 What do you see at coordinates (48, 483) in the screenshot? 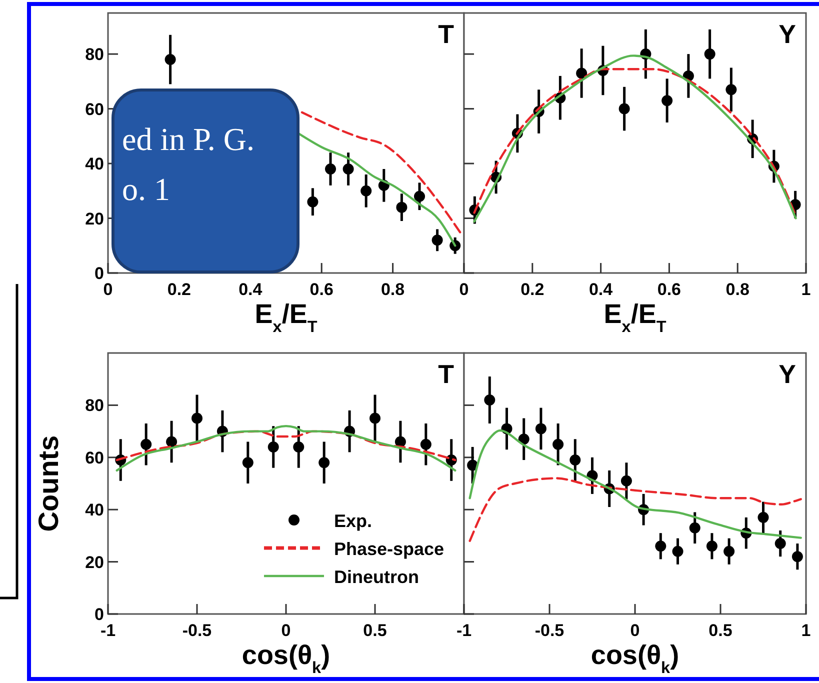
I see `y-axis-title: Counts` at bounding box center [48, 483].